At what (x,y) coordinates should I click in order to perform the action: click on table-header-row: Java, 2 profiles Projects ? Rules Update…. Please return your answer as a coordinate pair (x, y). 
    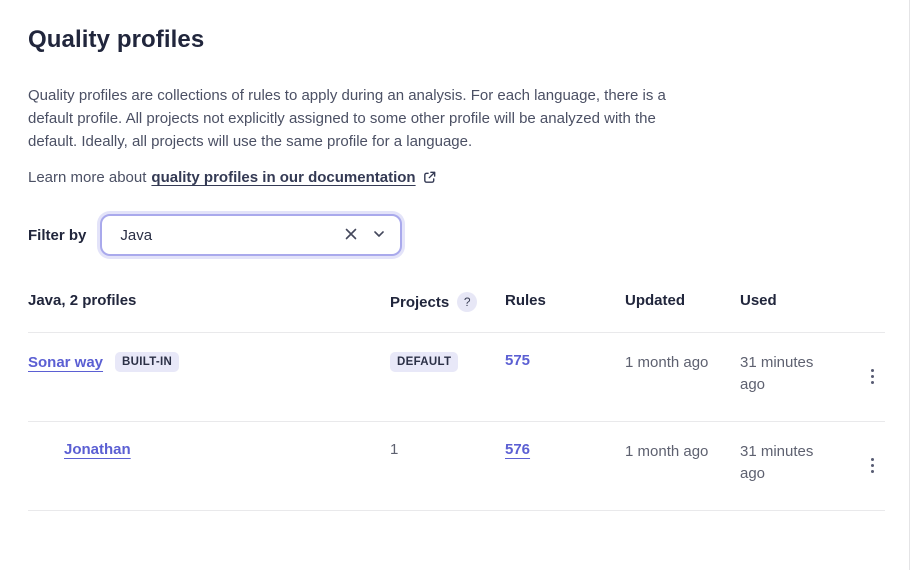
    Looking at the image, I should click on (456, 309).